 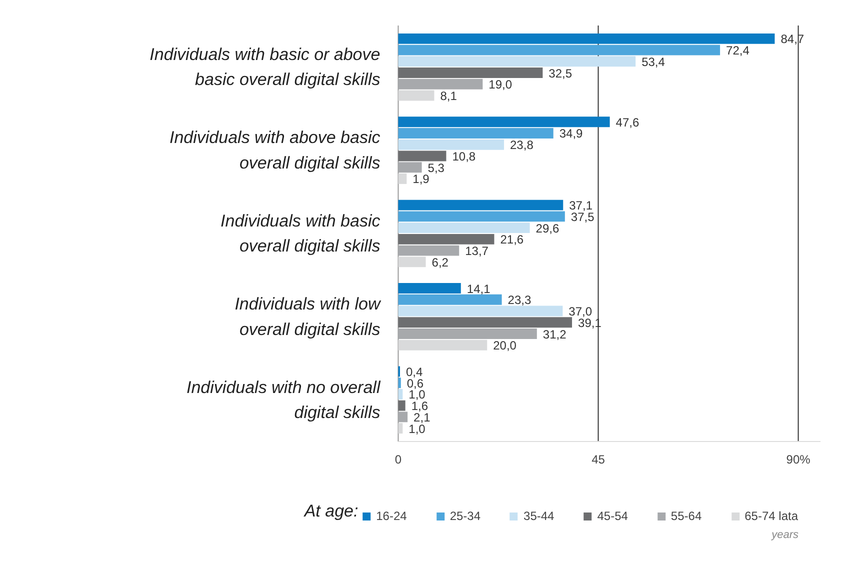 What do you see at coordinates (560, 73) in the screenshot?
I see `data-label: 32,5` at bounding box center [560, 73].